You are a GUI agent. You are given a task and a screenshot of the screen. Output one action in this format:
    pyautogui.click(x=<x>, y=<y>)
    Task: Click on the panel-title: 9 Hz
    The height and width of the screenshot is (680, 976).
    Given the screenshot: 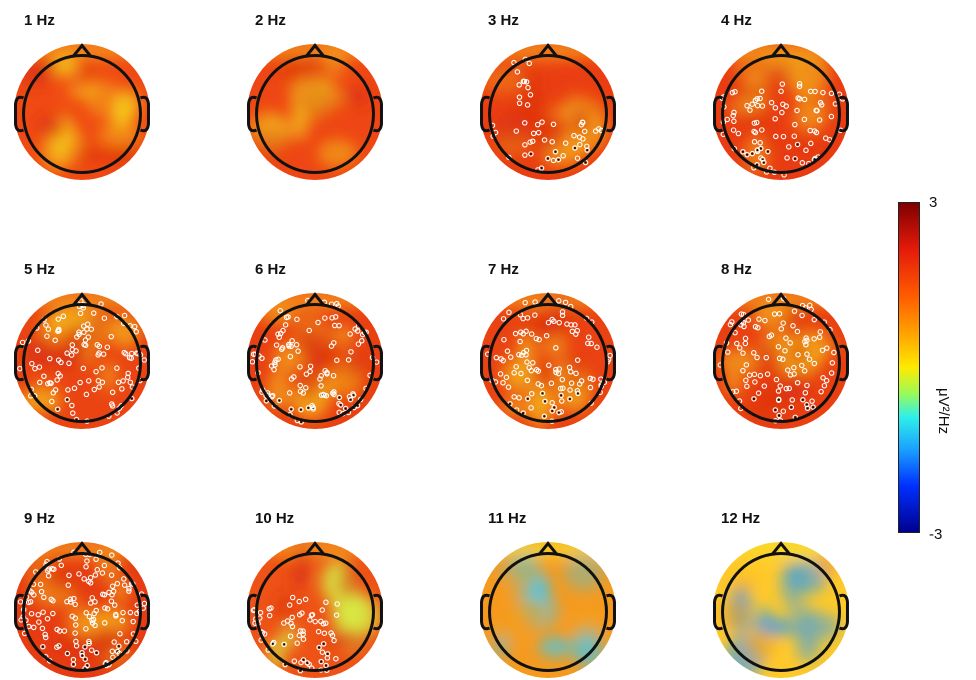 What is the action you would take?
    pyautogui.click(x=39, y=518)
    